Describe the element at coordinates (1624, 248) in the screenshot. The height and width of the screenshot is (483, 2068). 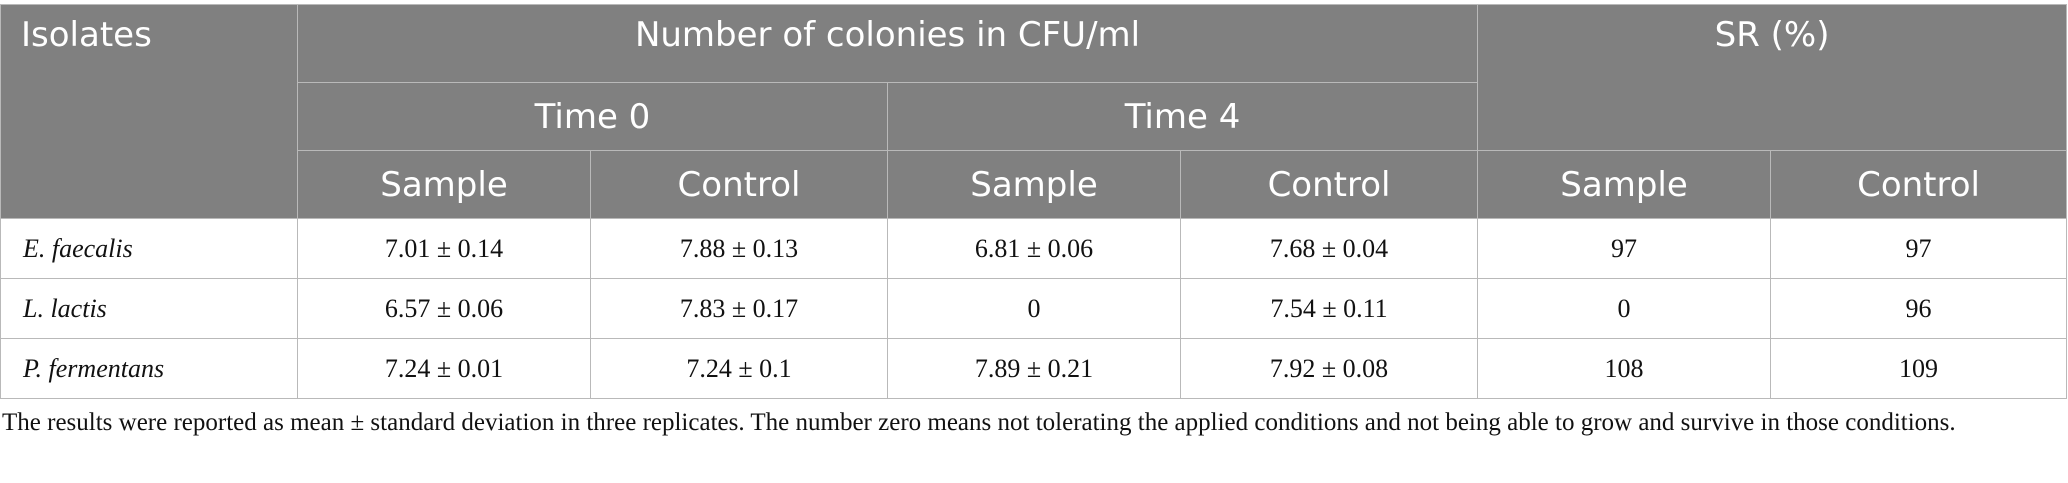
I see `sr-sample-value: 97` at that location.